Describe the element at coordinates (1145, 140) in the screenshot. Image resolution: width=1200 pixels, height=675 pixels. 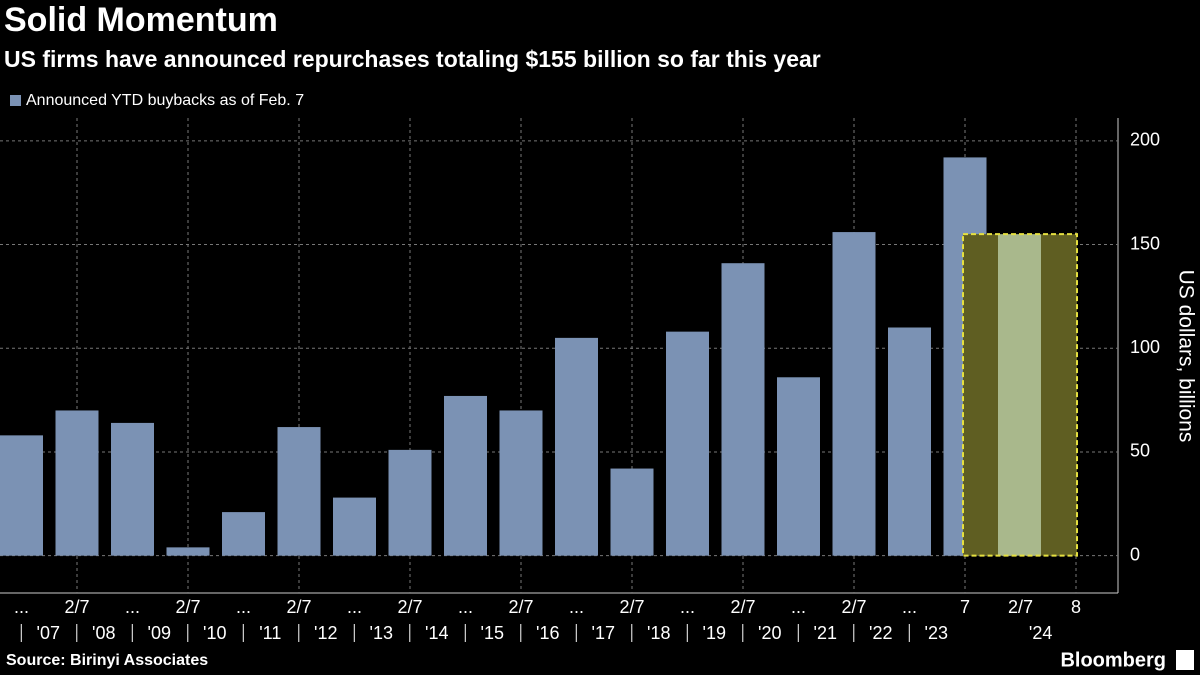
I see `y-tick-label: 200` at that location.